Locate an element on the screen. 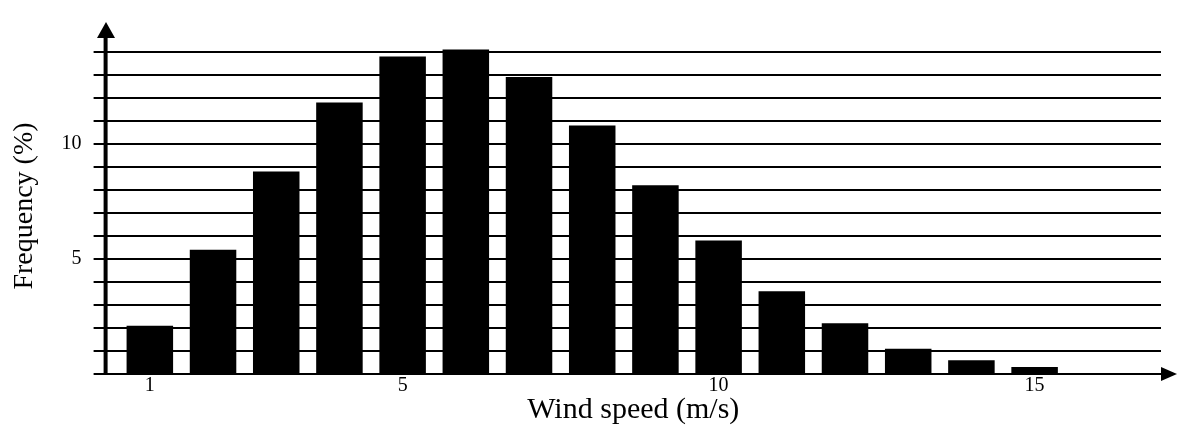 The width and height of the screenshot is (1189, 436). y-axis-title: Frequency (%) is located at coordinates (23, 206).